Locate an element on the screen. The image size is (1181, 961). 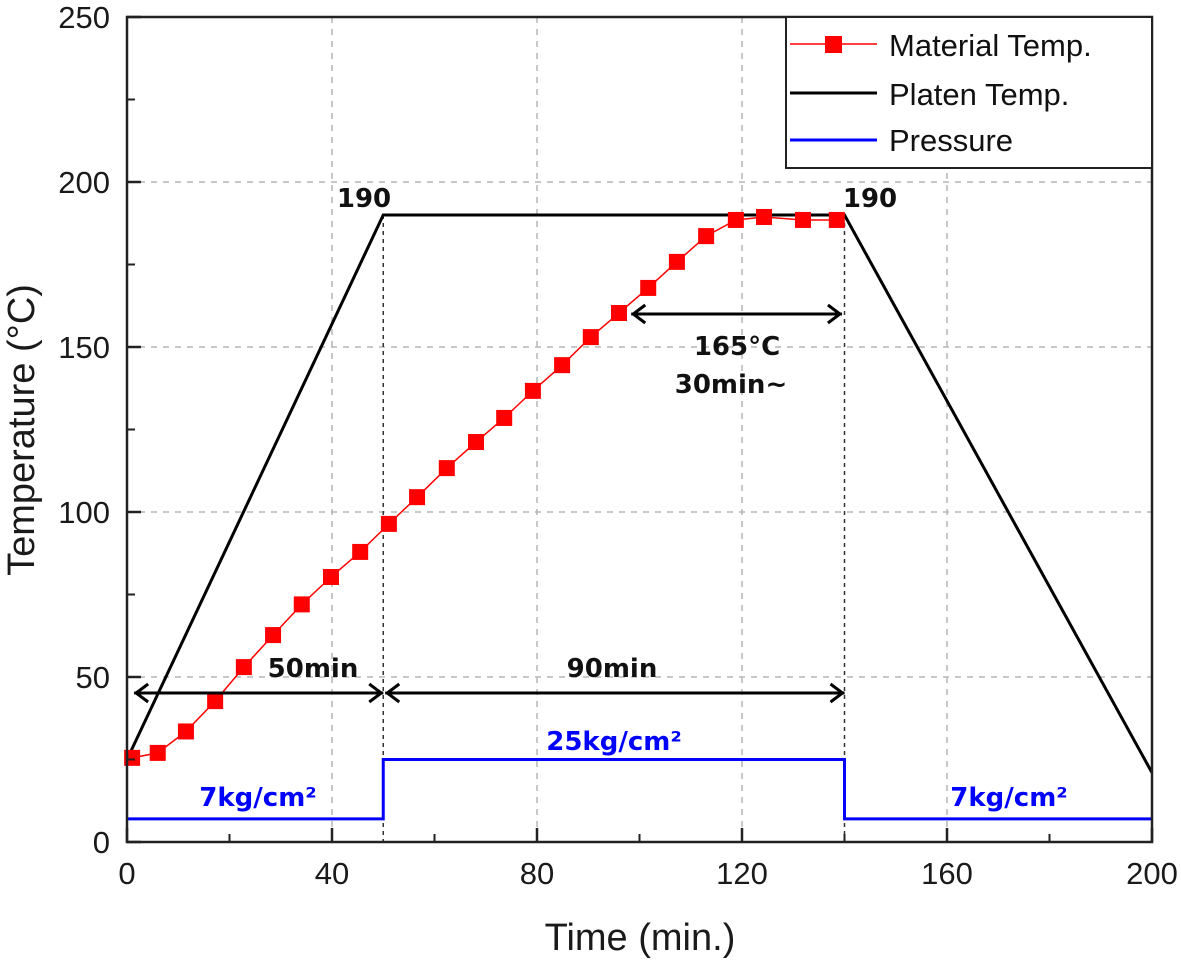
legend-label-pressure: Pressure is located at coordinates (951, 140).